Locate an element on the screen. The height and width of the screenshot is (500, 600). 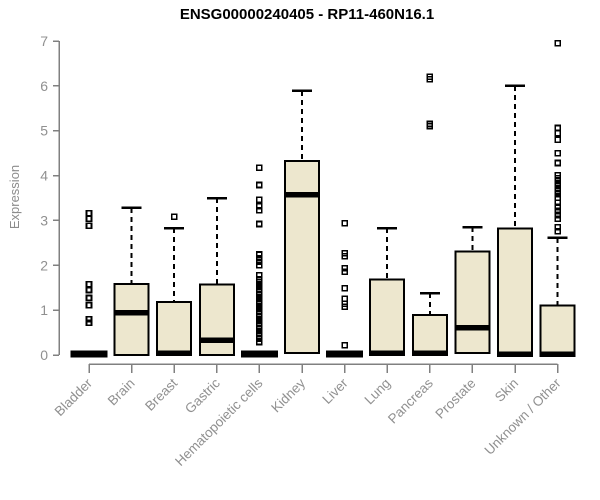
box-prostate is located at coordinates (472, 290).